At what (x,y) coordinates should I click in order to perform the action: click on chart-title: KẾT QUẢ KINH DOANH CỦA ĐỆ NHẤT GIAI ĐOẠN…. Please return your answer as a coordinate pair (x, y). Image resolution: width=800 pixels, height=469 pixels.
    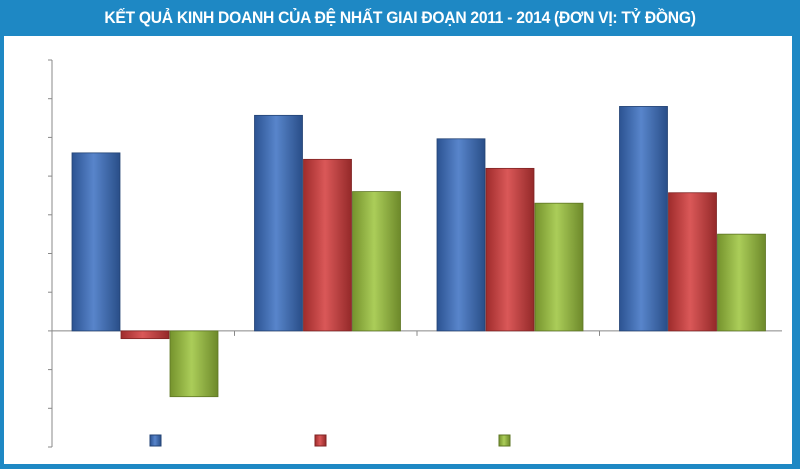
    Looking at the image, I should click on (400, 17).